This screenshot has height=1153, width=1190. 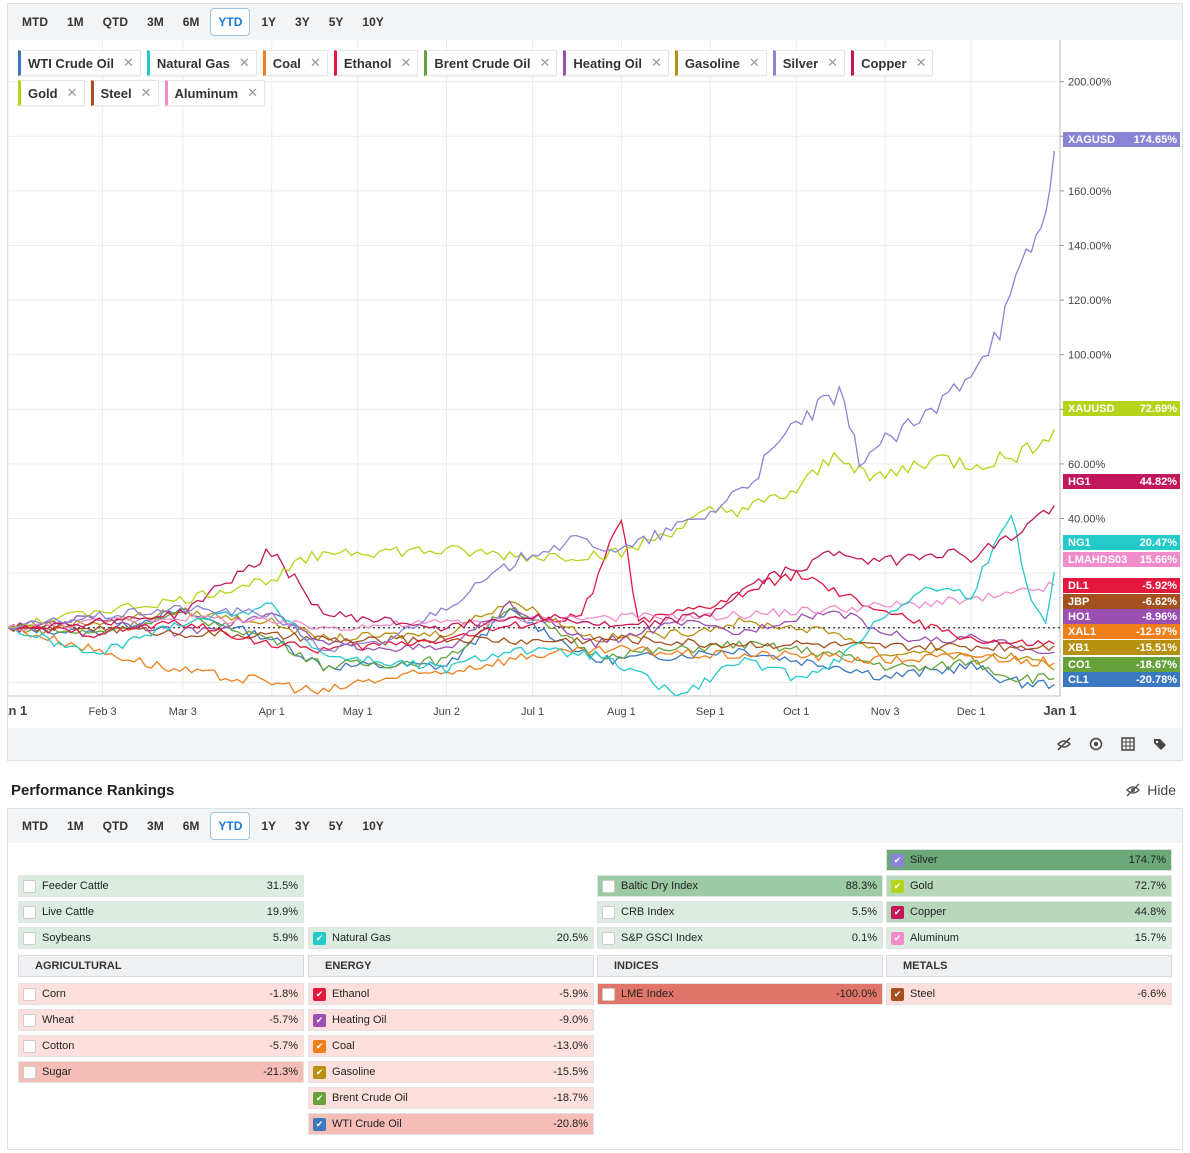 What do you see at coordinates (616, 63) in the screenshot?
I see `legend-chip-heating-oil: Heating Oil ✕` at bounding box center [616, 63].